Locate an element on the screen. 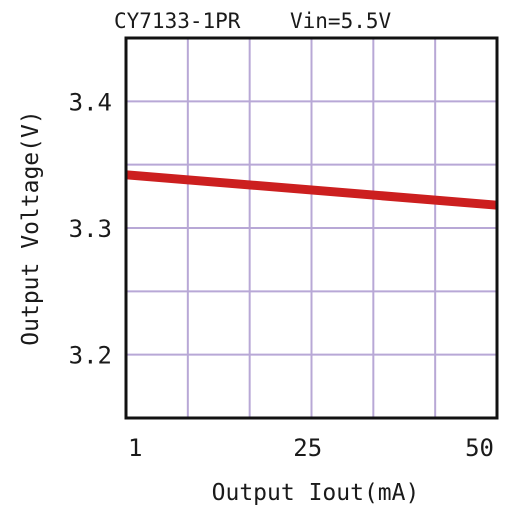  series-line is located at coordinates (311, 190).